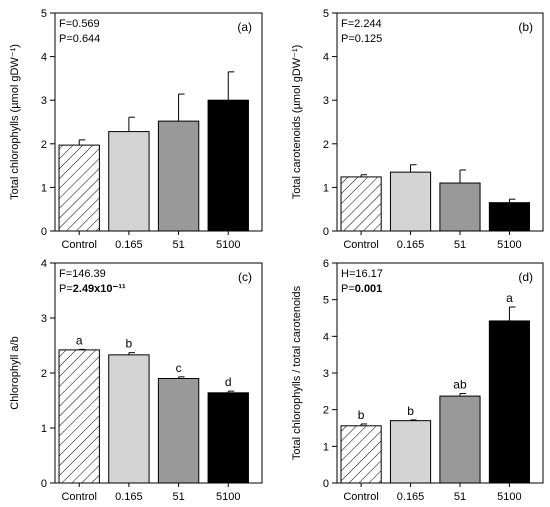 This screenshot has height=507, width=550. What do you see at coordinates (228, 382) in the screenshot?
I see `significance-letter: d` at bounding box center [228, 382].